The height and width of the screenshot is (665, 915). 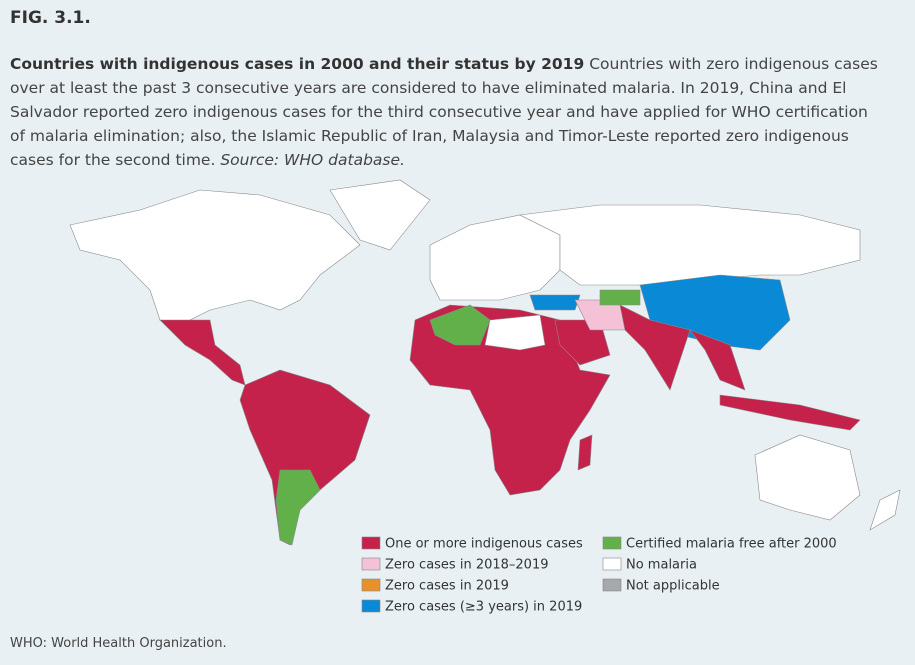 What do you see at coordinates (484, 544) in the screenshot?
I see `legend-label: One or more indigenous cases` at bounding box center [484, 544].